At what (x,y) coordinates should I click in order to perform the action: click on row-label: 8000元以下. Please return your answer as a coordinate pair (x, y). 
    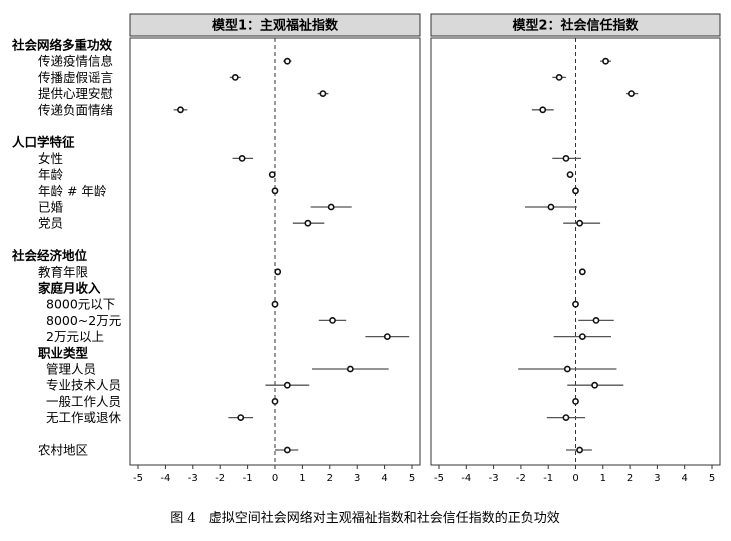
    Looking at the image, I should click on (80, 304).